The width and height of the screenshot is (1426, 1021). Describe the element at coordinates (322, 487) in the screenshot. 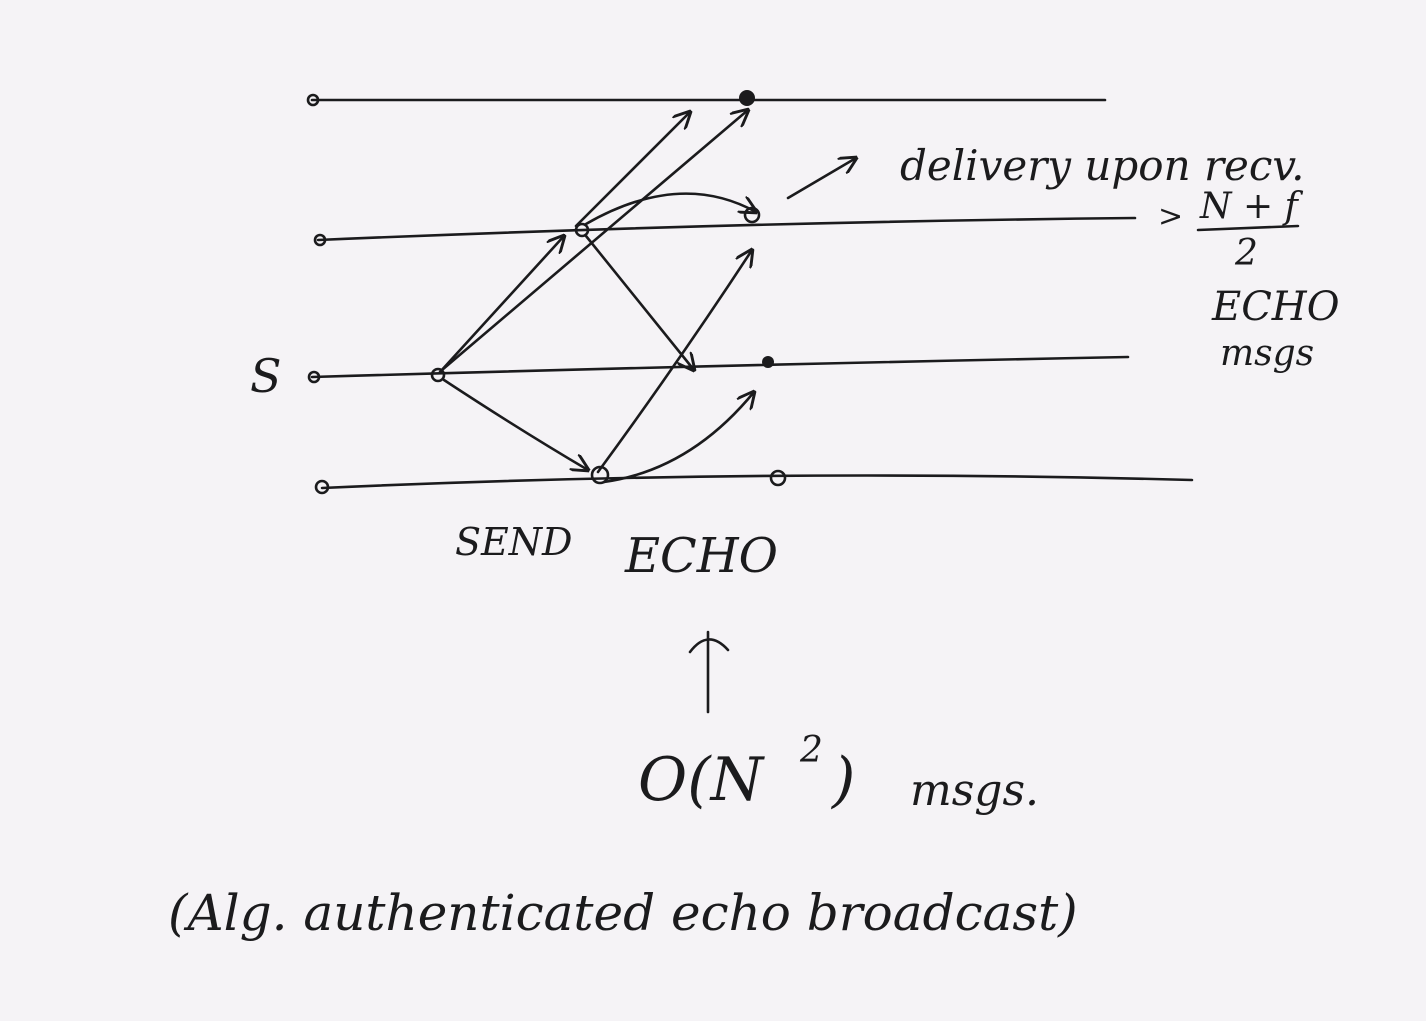

I see `process-start-p4` at that location.